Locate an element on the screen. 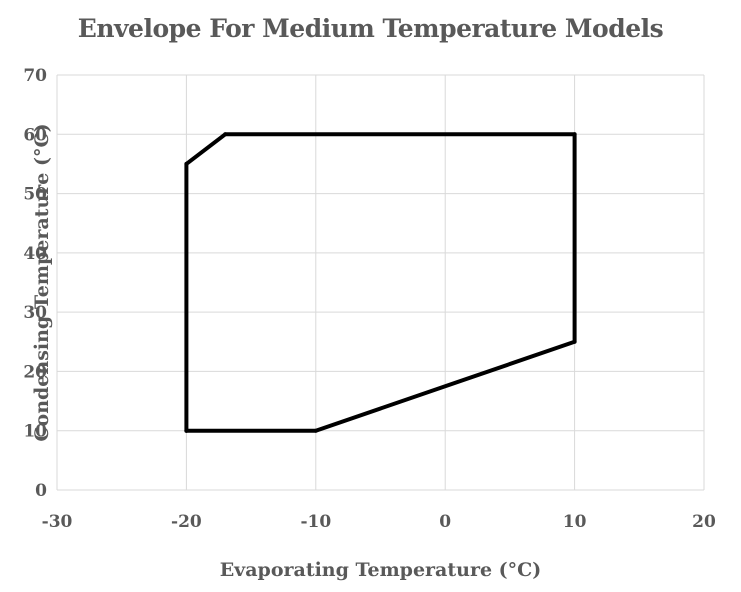 Image resolution: width=741 pixels, height=592 pixels. y-tick-label: 50 is located at coordinates (35, 195).